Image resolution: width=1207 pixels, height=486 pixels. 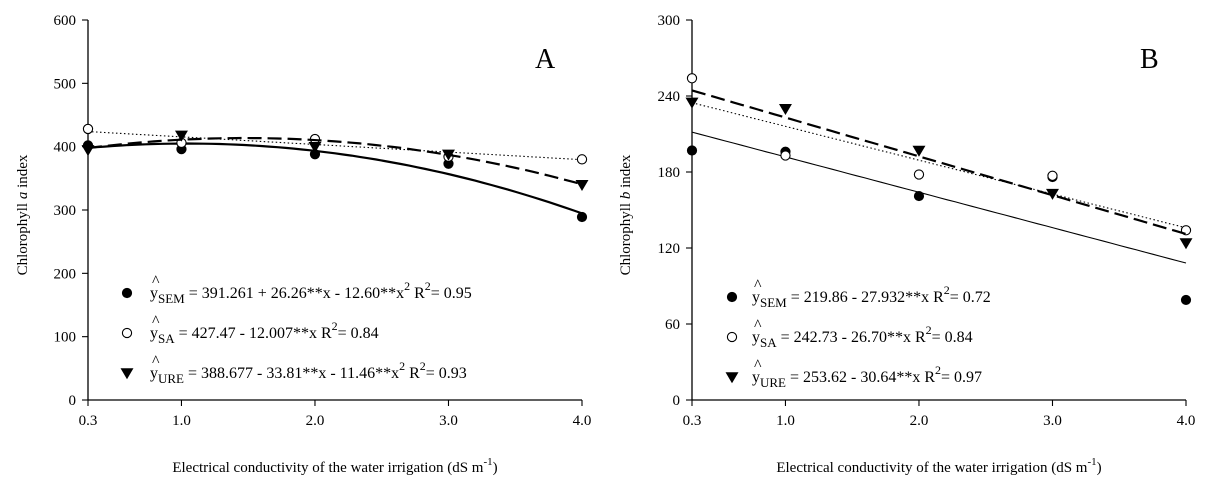 I want to click on panel-B-series-sa-fit-line, so click(x=939, y=165).